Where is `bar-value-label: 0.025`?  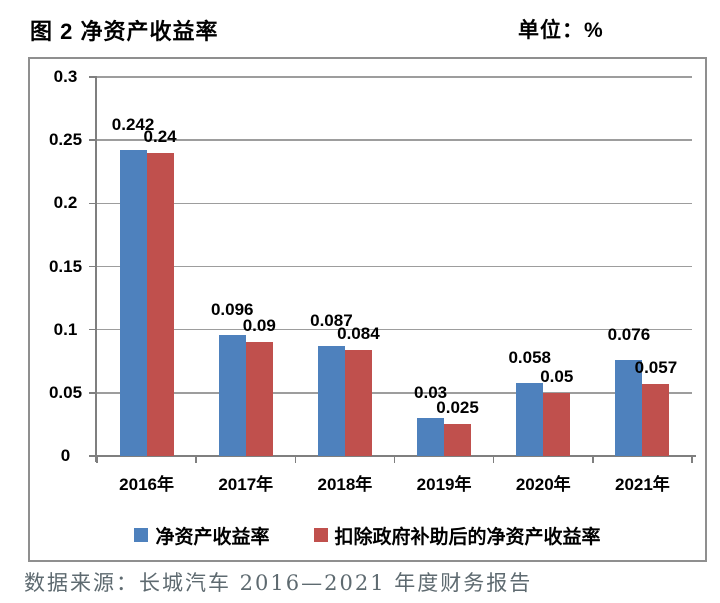
bar-value-label: 0.025 is located at coordinates (457, 407).